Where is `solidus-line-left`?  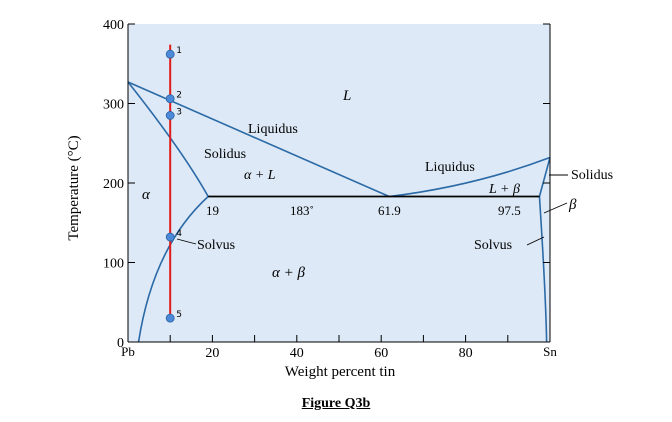 solidus-line-left is located at coordinates (168, 139).